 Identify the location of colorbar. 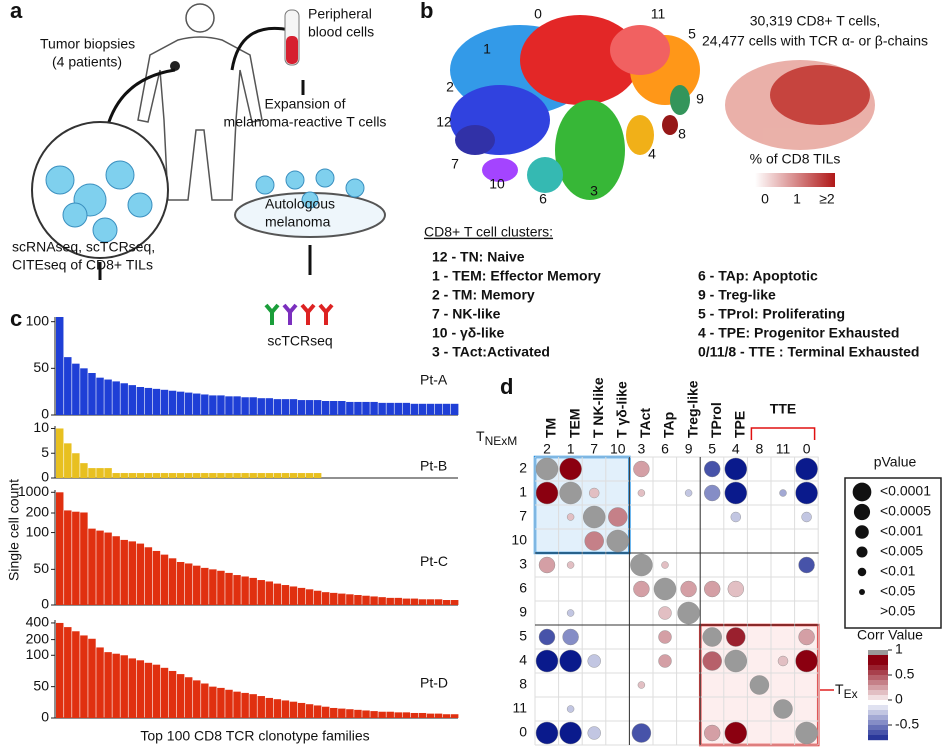
(795, 180).